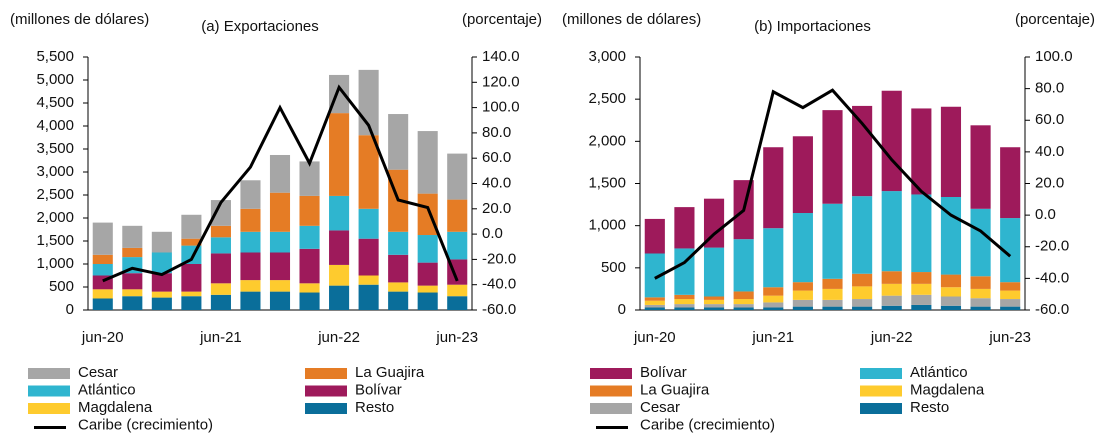 The width and height of the screenshot is (1102, 448). I want to click on y-tick-label: 5,500, so click(55, 56).